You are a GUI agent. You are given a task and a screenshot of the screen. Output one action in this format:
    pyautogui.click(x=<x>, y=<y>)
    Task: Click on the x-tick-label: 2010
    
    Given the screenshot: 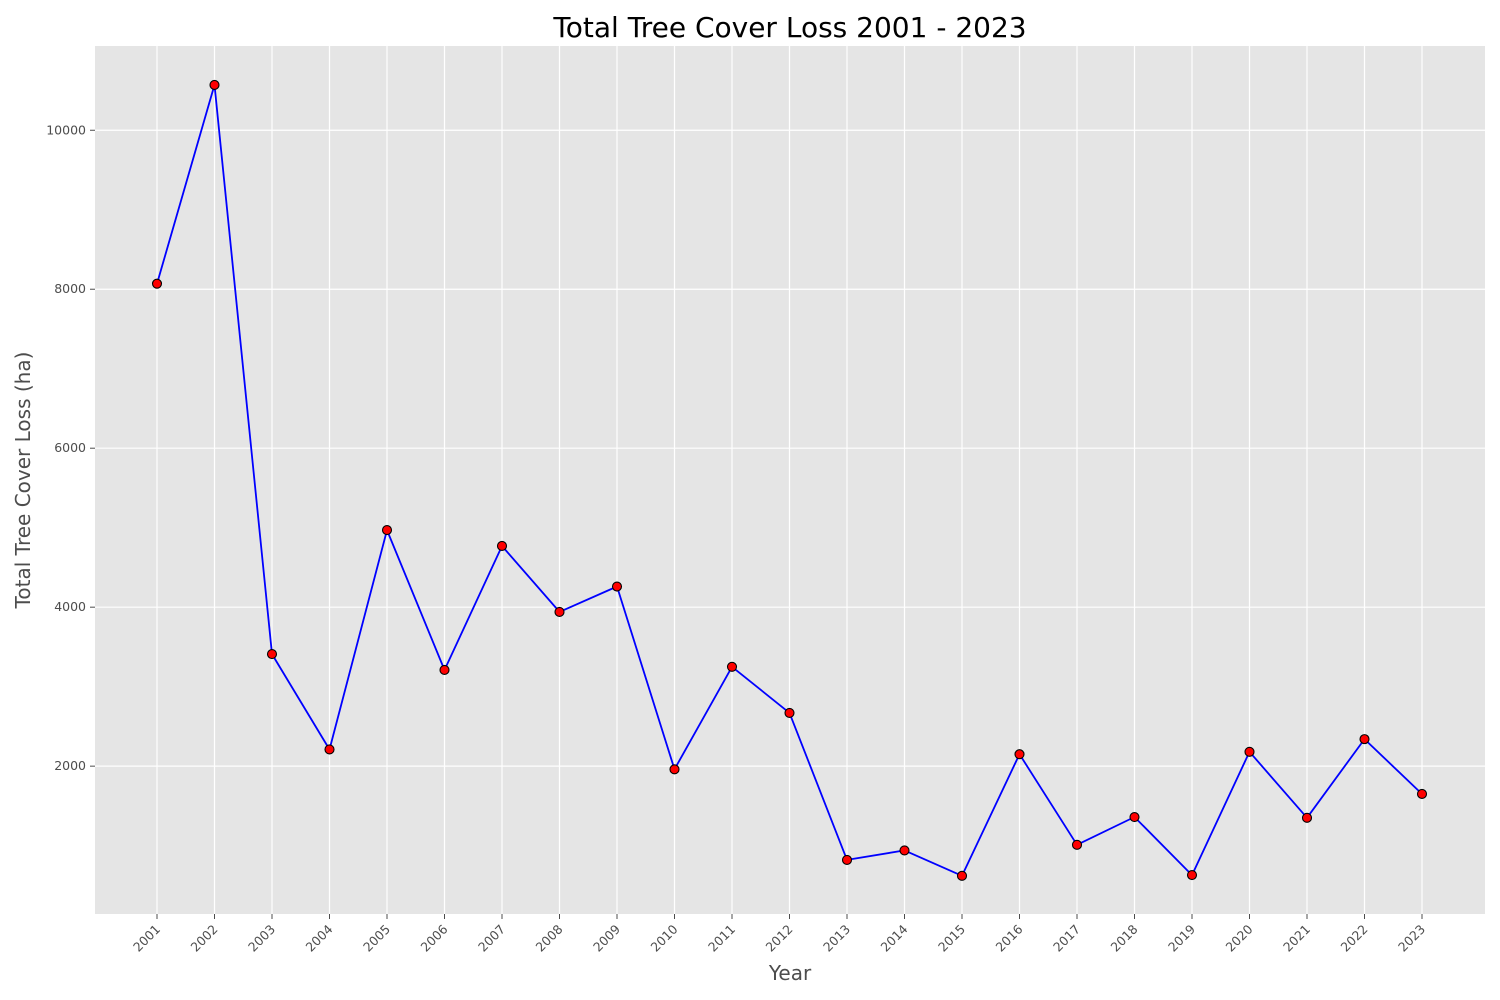 What is the action you would take?
    pyautogui.click(x=664, y=937)
    